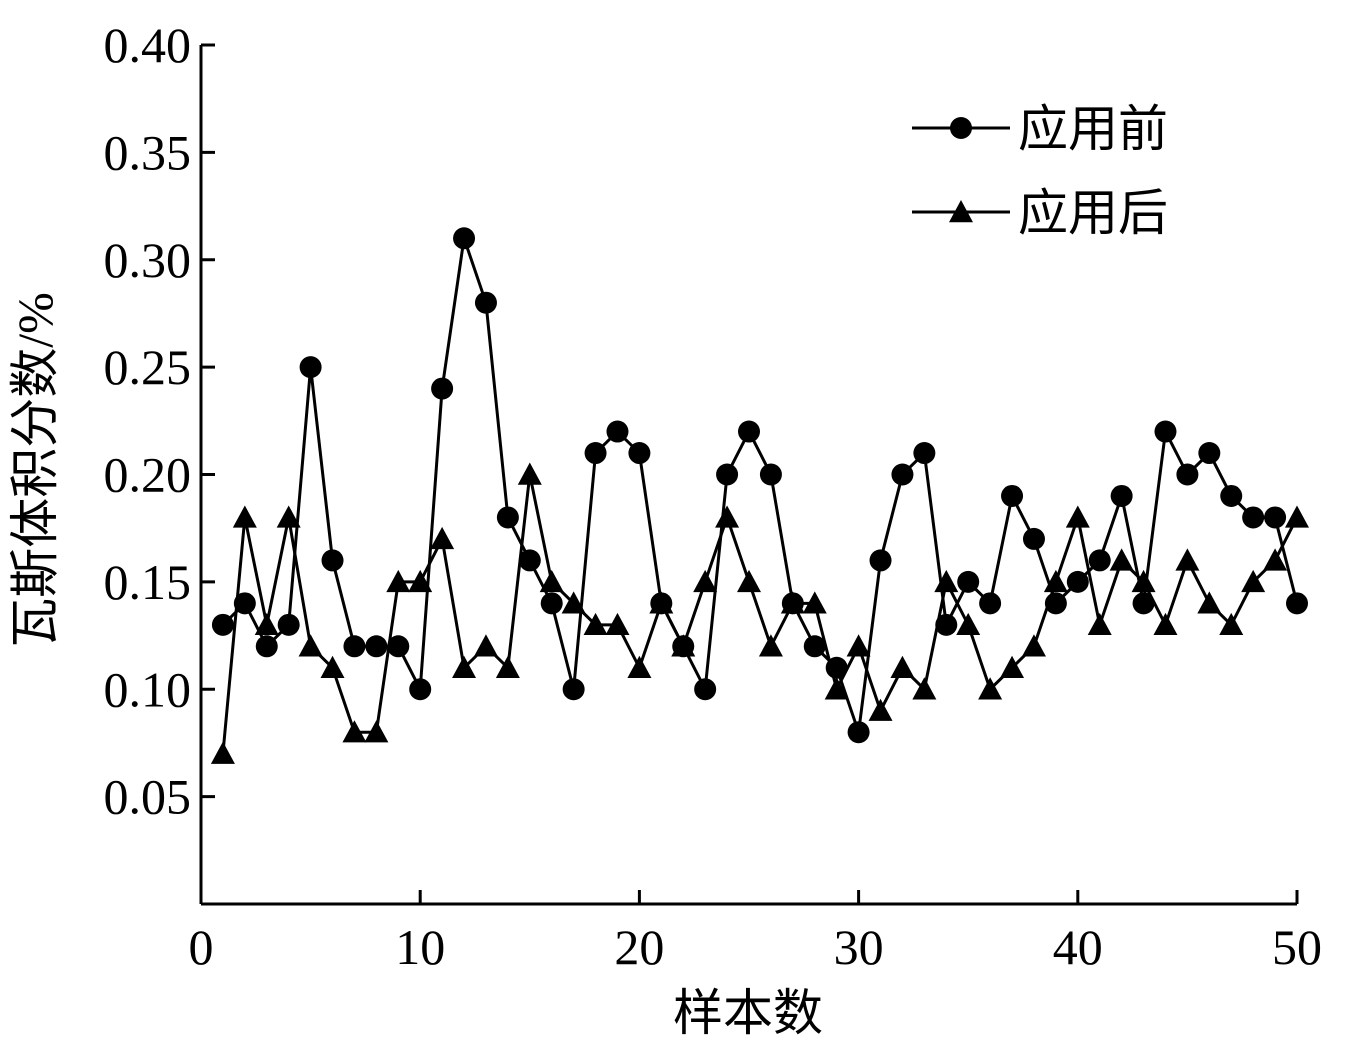 The image size is (1345, 1037). I want to click on x-tick-label: 50, so click(1297, 947).